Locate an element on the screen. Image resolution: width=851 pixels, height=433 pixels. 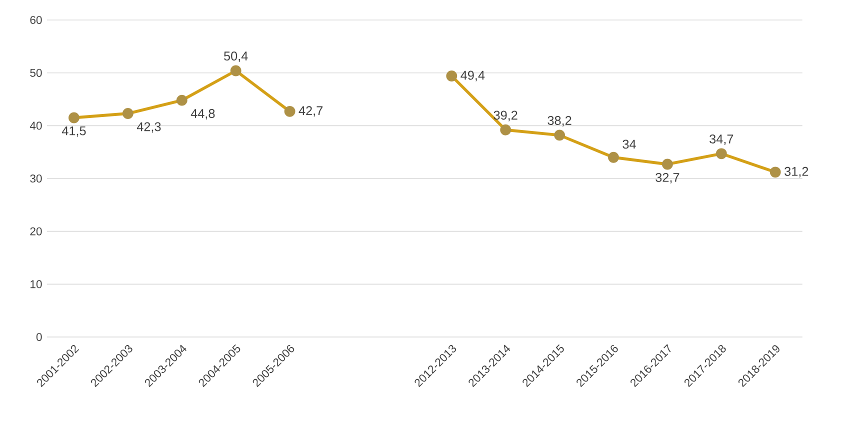
y-tick-label: 20 is located at coordinates (36, 231).